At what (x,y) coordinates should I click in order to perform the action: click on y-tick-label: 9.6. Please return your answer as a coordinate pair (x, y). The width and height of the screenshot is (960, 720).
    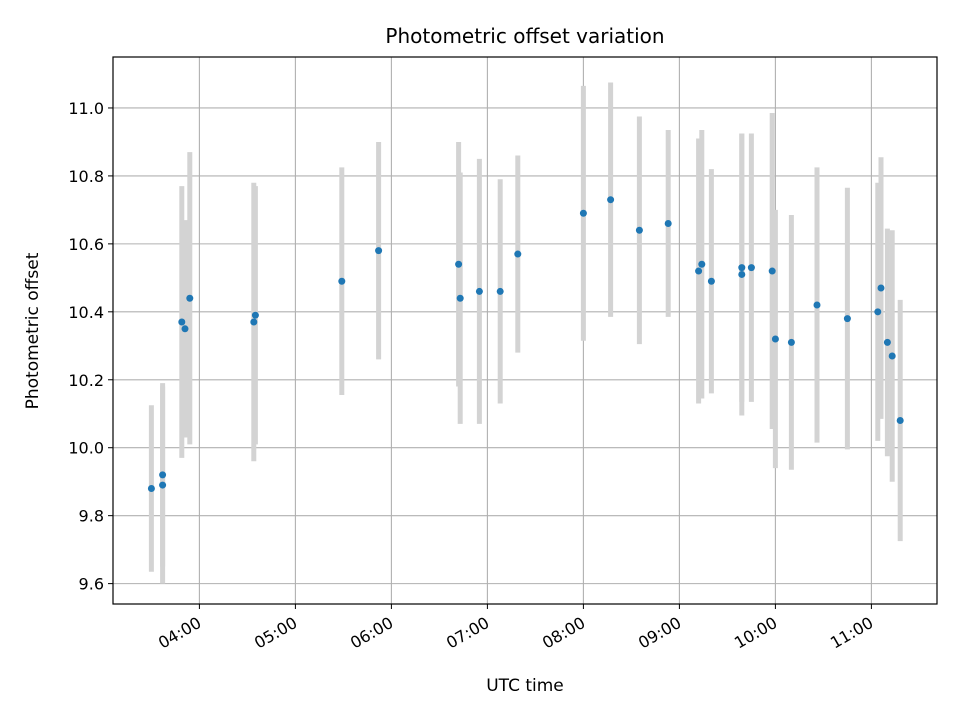
    Looking at the image, I should click on (91, 584).